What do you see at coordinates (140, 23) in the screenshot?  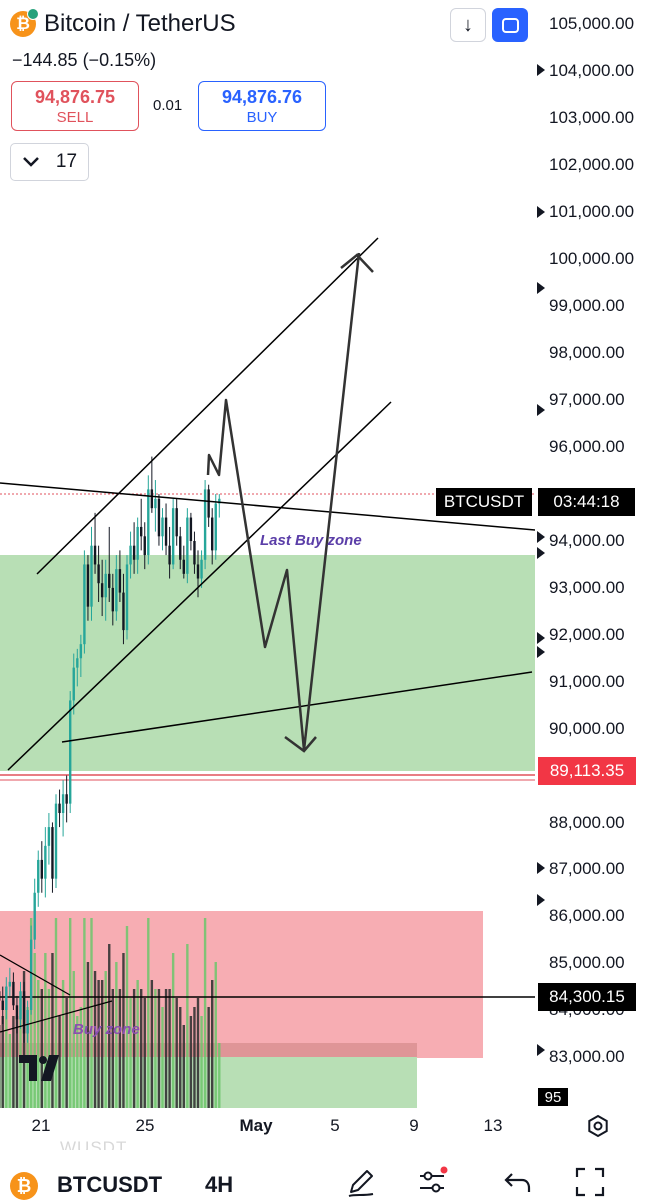 I see `pair-title: Bitcoin / TetherUS` at bounding box center [140, 23].